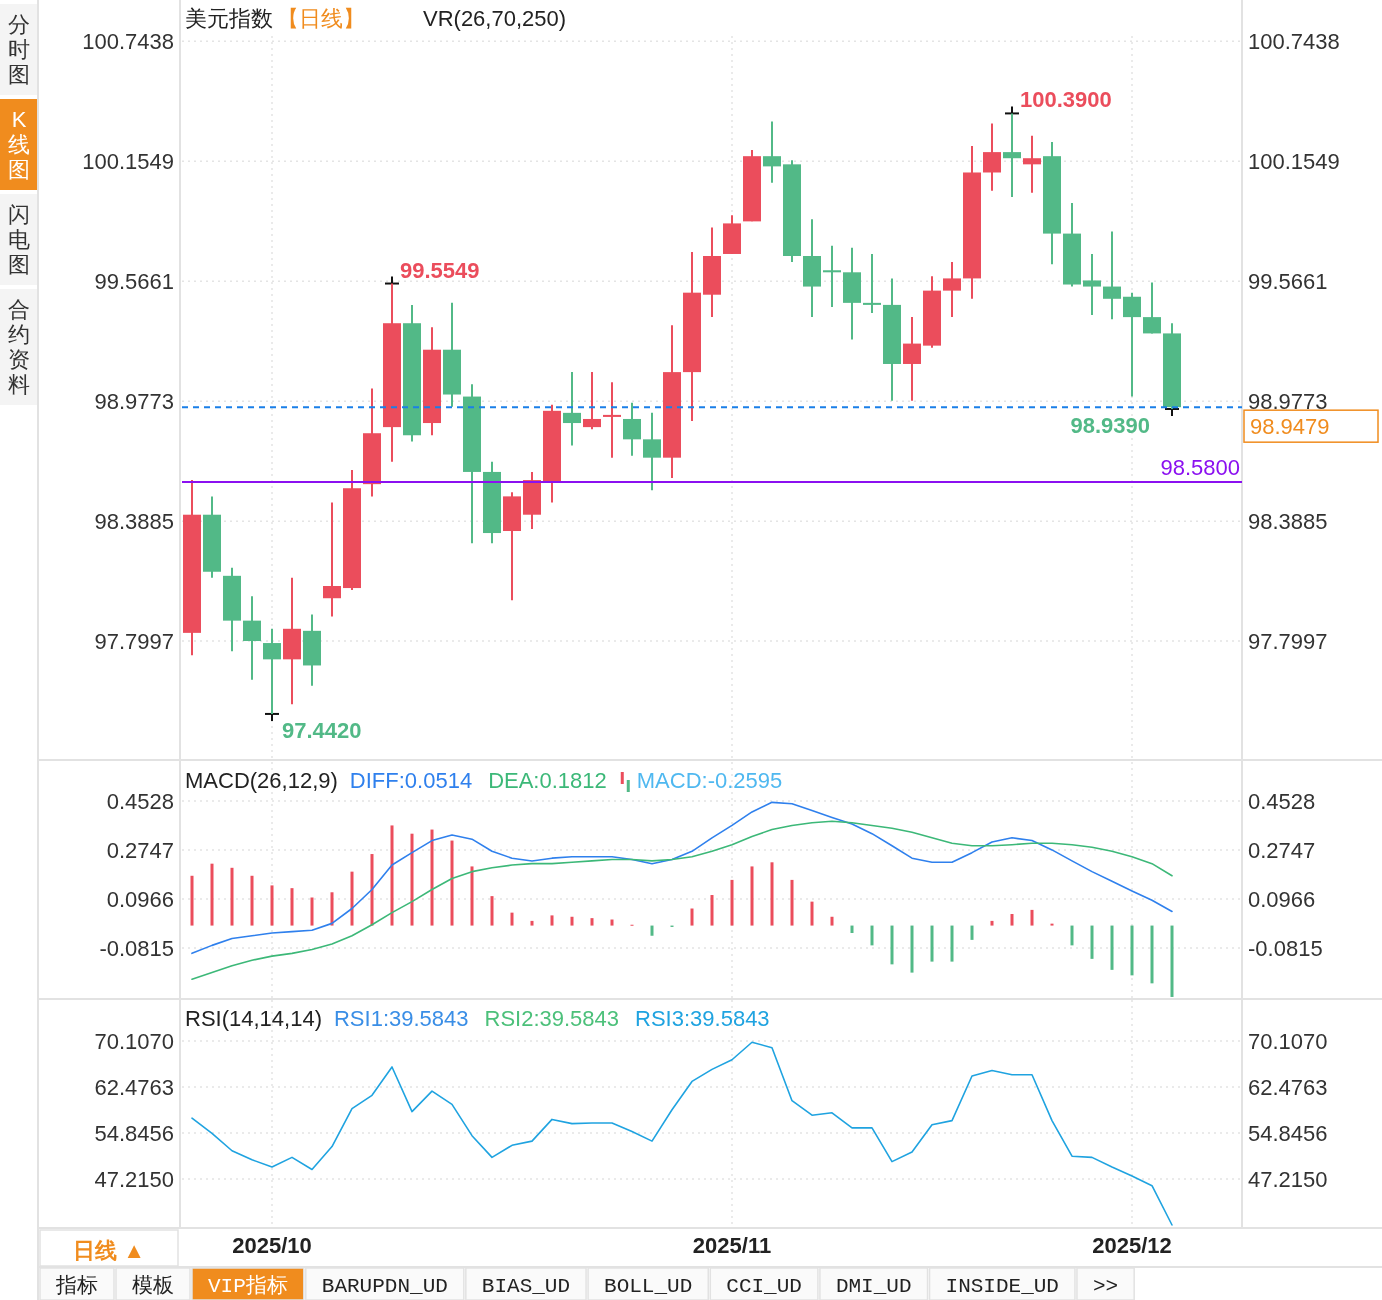 Image resolution: width=1382 pixels, height=1300 pixels. Describe the element at coordinates (109, 1250) in the screenshot. I see `text: 日线 ▲` at that location.